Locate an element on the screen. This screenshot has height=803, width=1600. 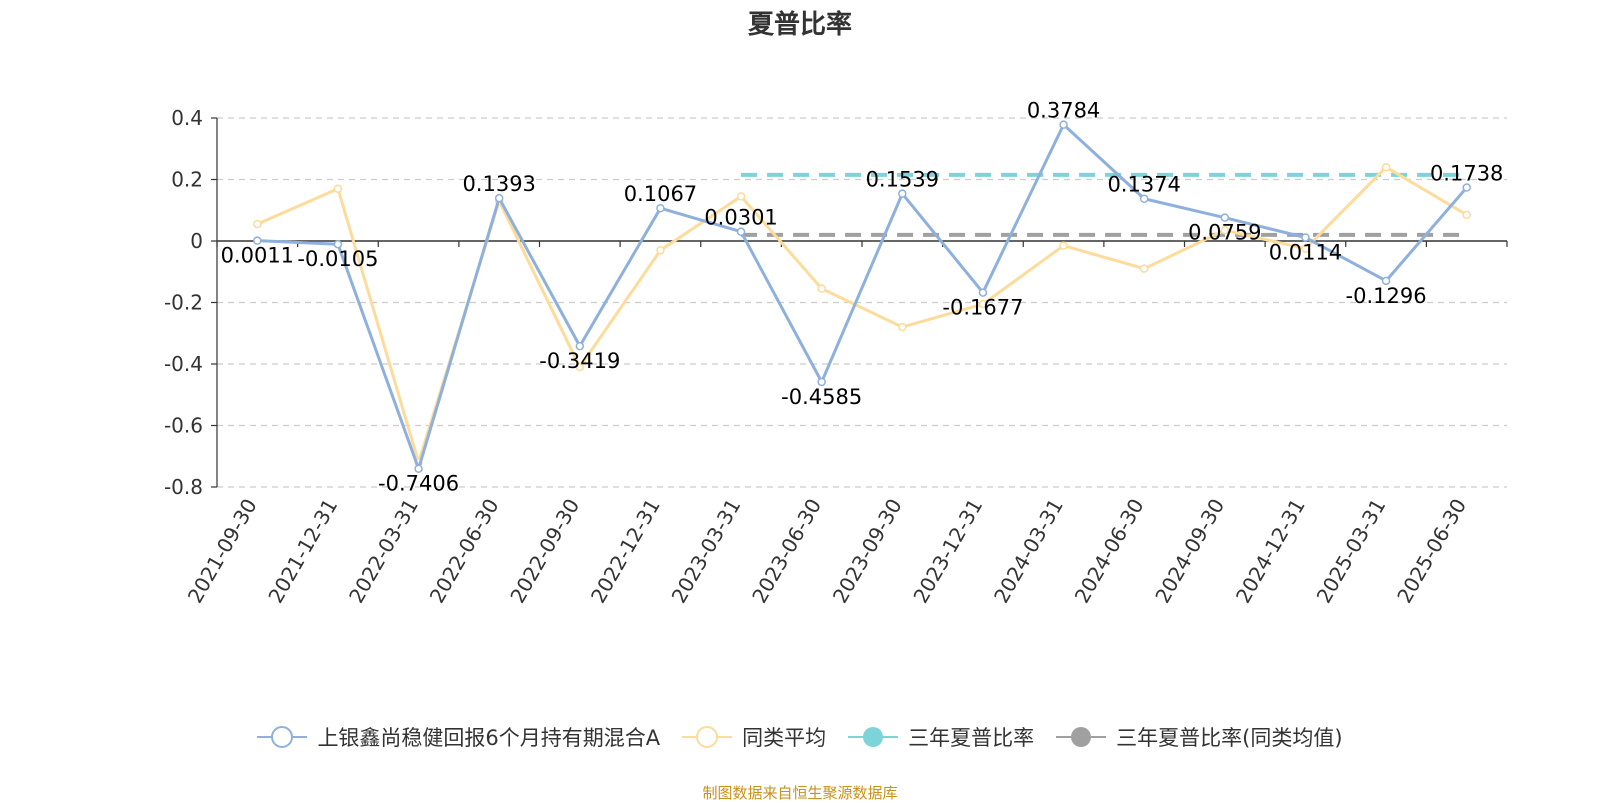
x-tick-label: 2021-12-31 is located at coordinates (302, 551).